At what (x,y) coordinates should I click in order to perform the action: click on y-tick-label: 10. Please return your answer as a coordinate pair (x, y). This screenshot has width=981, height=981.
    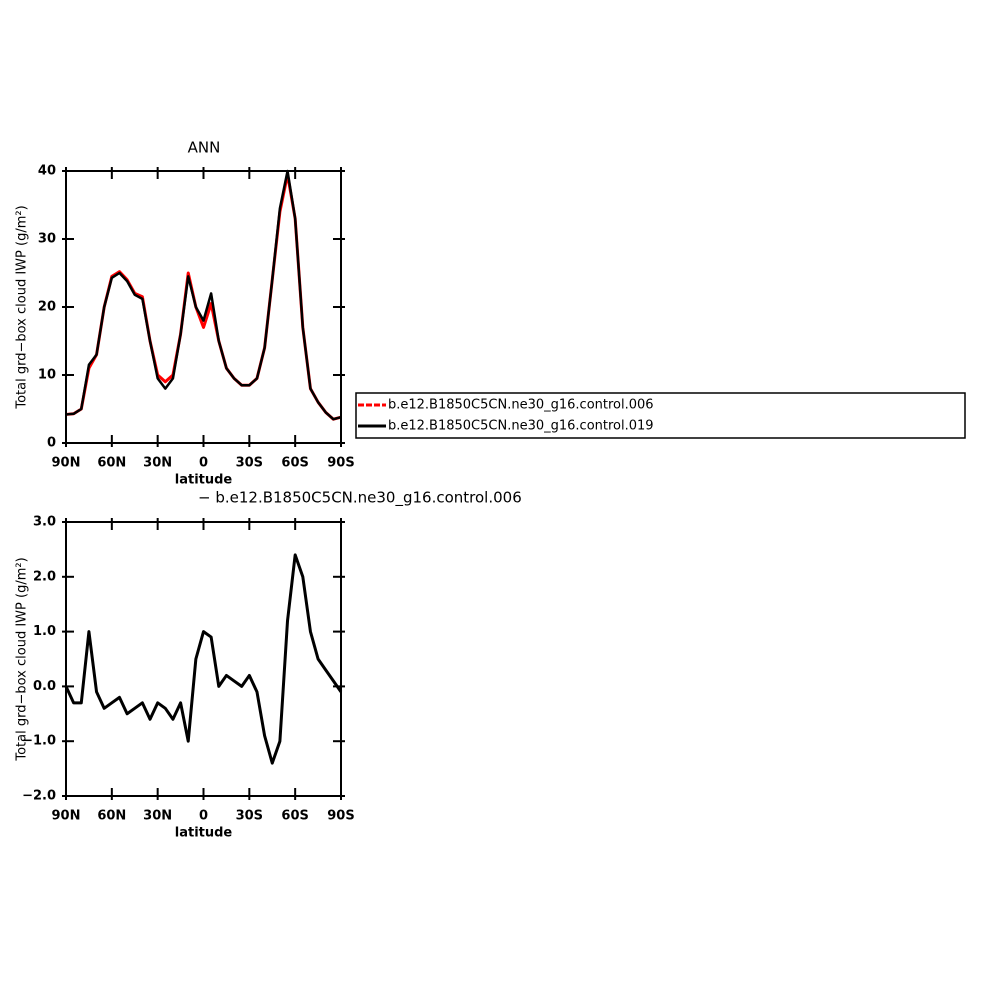
    Looking at the image, I should click on (47, 375).